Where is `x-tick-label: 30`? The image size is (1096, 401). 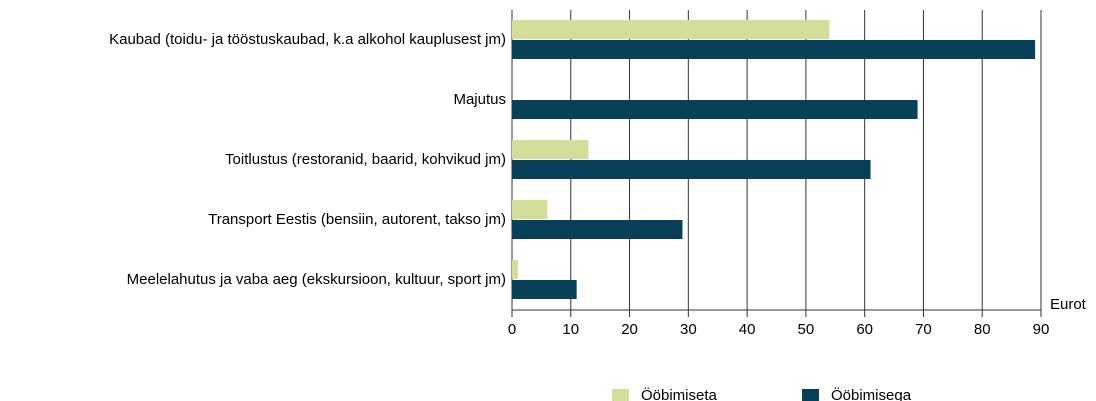
x-tick-label: 30 is located at coordinates (688, 329).